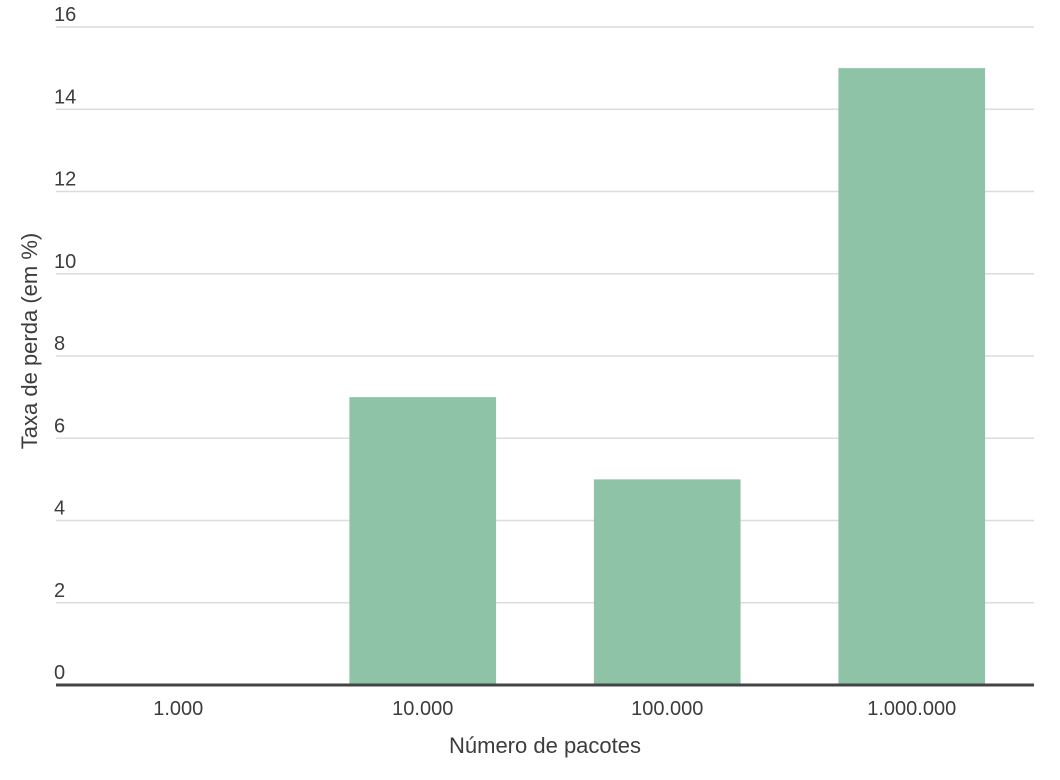  Describe the element at coordinates (65, 262) in the screenshot. I see `y-tick-label: 10` at that location.